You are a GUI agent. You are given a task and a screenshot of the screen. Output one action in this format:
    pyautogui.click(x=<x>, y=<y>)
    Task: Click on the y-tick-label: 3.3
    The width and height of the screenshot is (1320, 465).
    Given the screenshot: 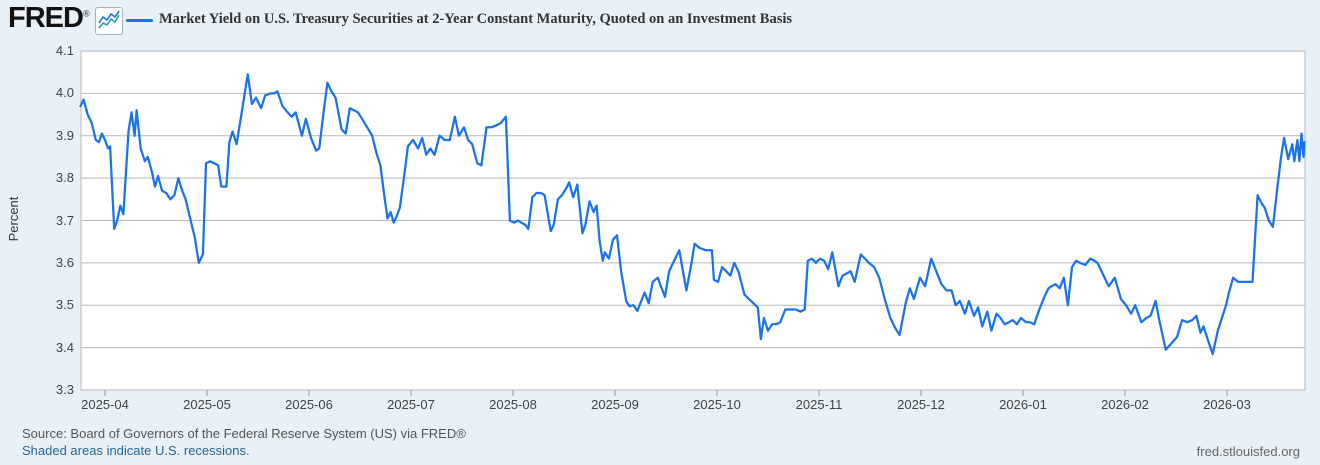 What is the action you would take?
    pyautogui.click(x=64, y=389)
    